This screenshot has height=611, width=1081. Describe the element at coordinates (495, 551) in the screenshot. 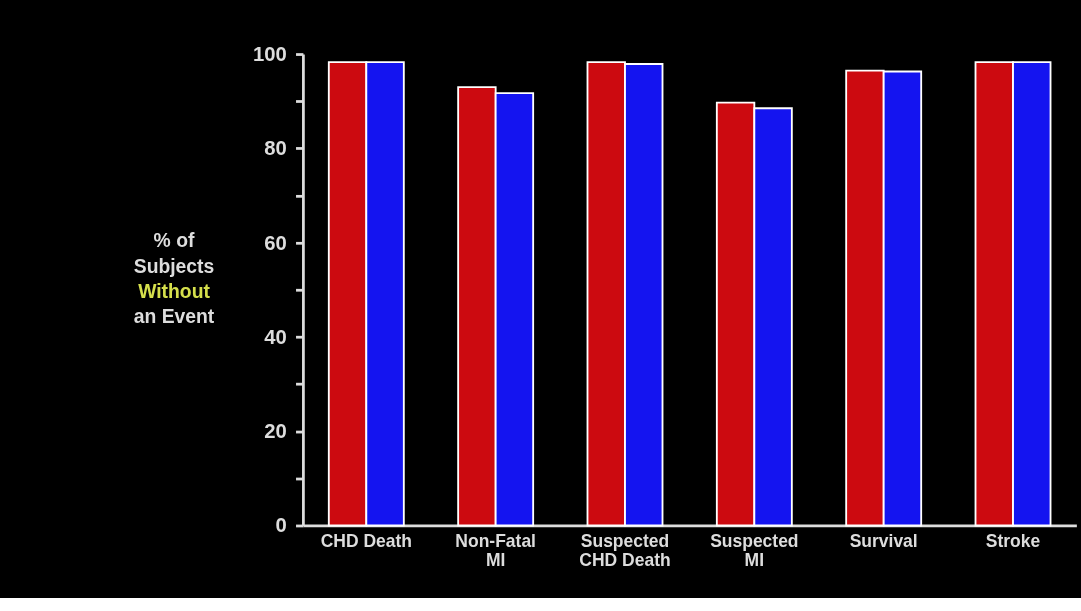

I see `x-tick-label: Non-Fatal MI` at that location.